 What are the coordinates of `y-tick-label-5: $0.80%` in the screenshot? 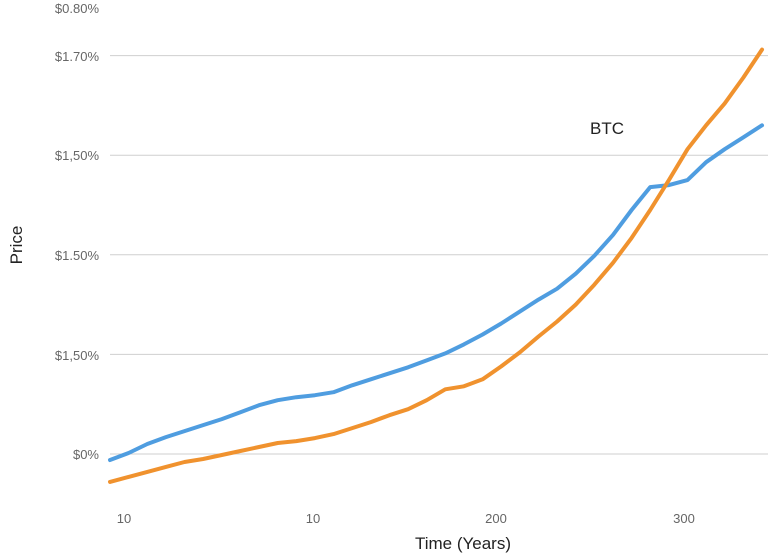 It's located at (77, 8).